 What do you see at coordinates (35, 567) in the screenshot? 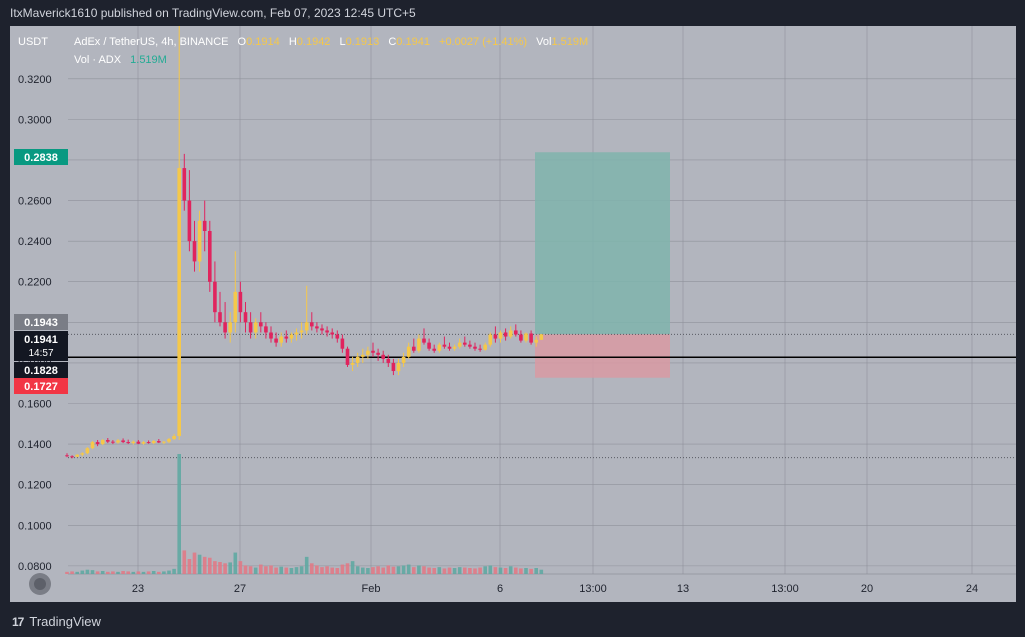
I see `price-tick-label: 0.0800` at bounding box center [35, 567].